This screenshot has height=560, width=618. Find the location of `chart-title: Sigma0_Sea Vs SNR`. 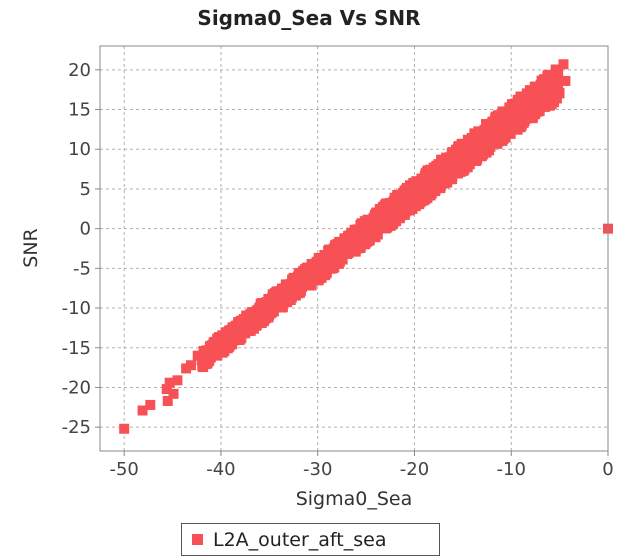

chart-title: Sigma0_Sea Vs SNR is located at coordinates (309, 18).